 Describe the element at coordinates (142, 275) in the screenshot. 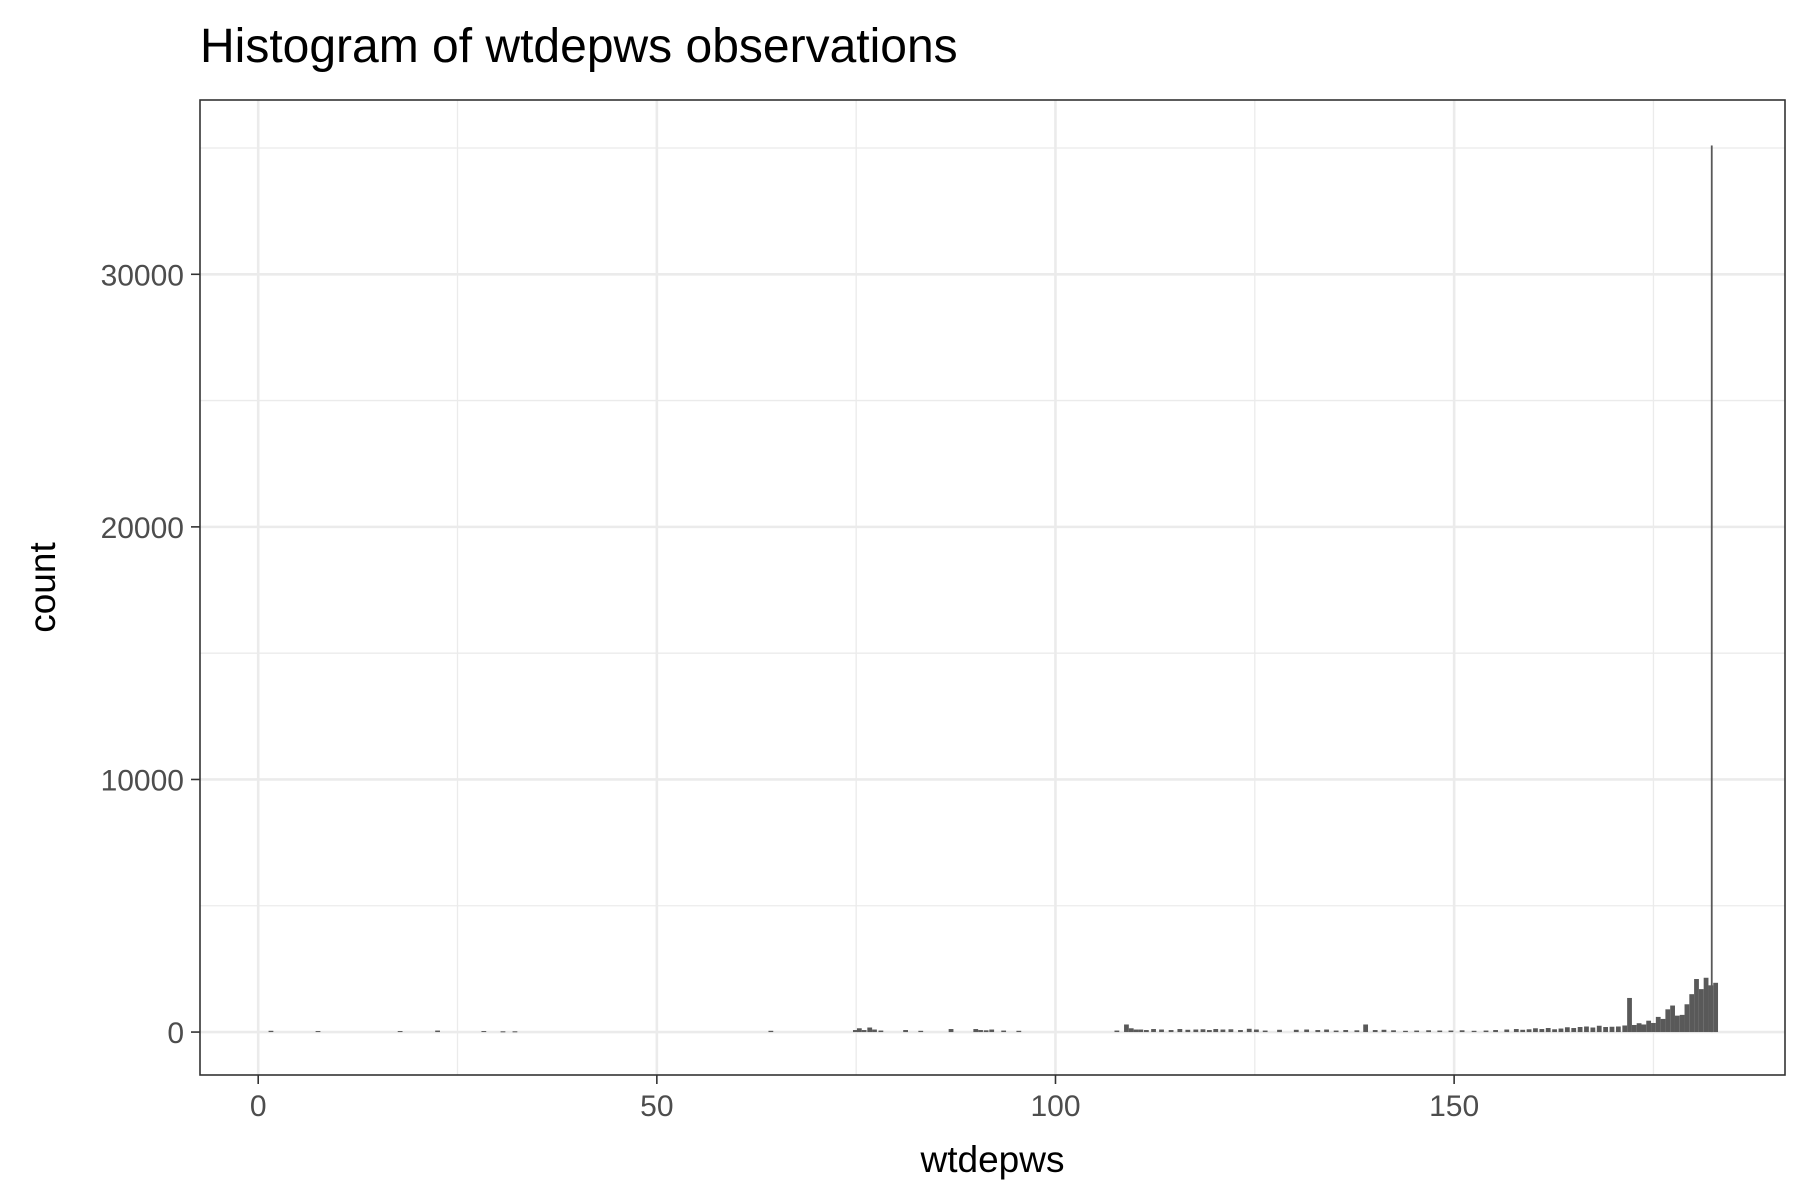

I see `y-tick-label: 30000` at that location.